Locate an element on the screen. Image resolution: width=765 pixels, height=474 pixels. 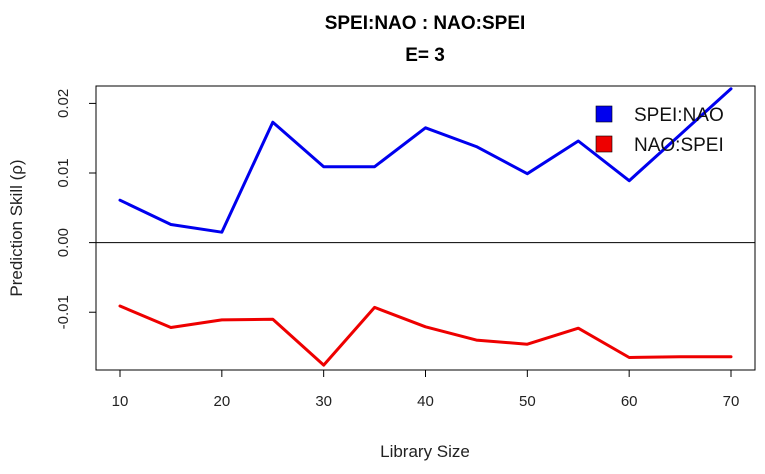
y-tick-label: 0.00 is located at coordinates (63, 242).